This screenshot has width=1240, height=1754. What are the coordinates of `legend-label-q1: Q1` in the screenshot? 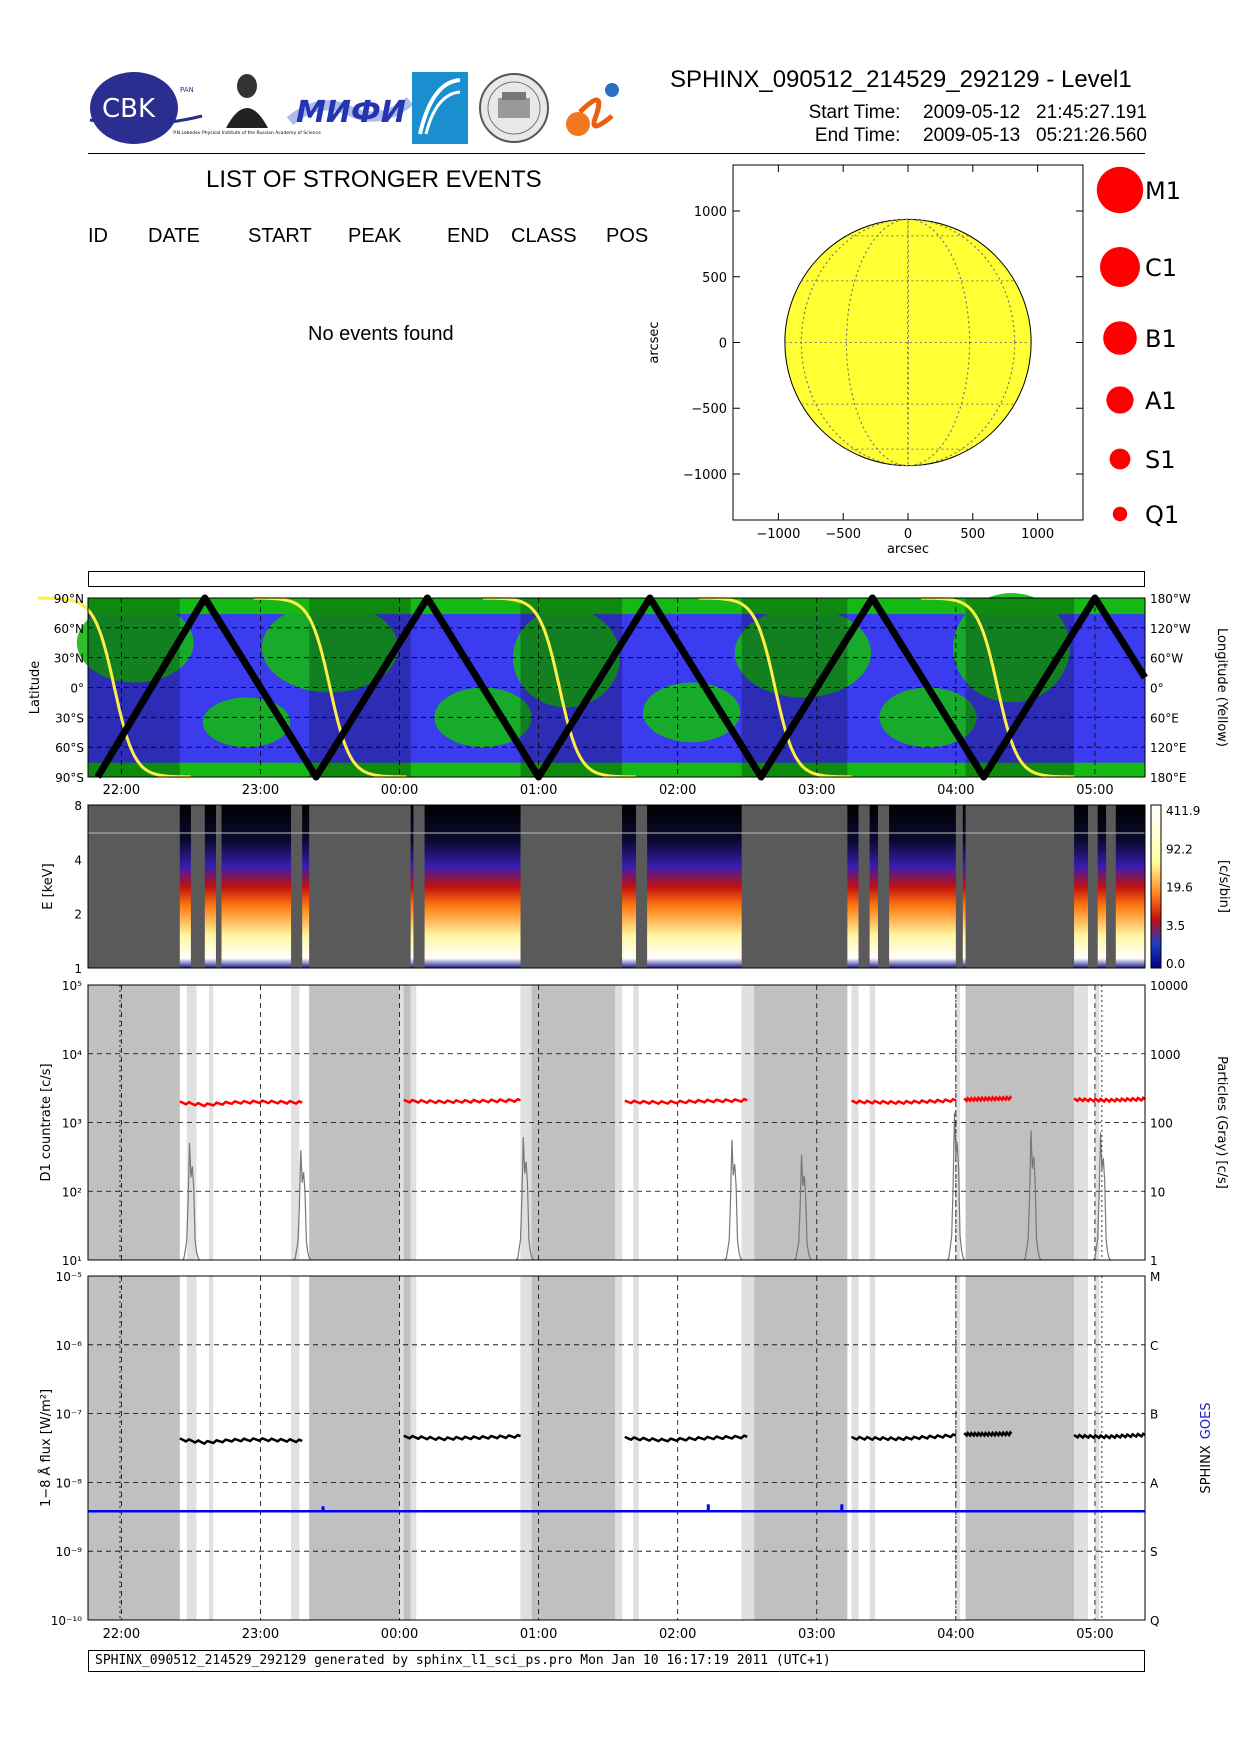 It's located at (1162, 515).